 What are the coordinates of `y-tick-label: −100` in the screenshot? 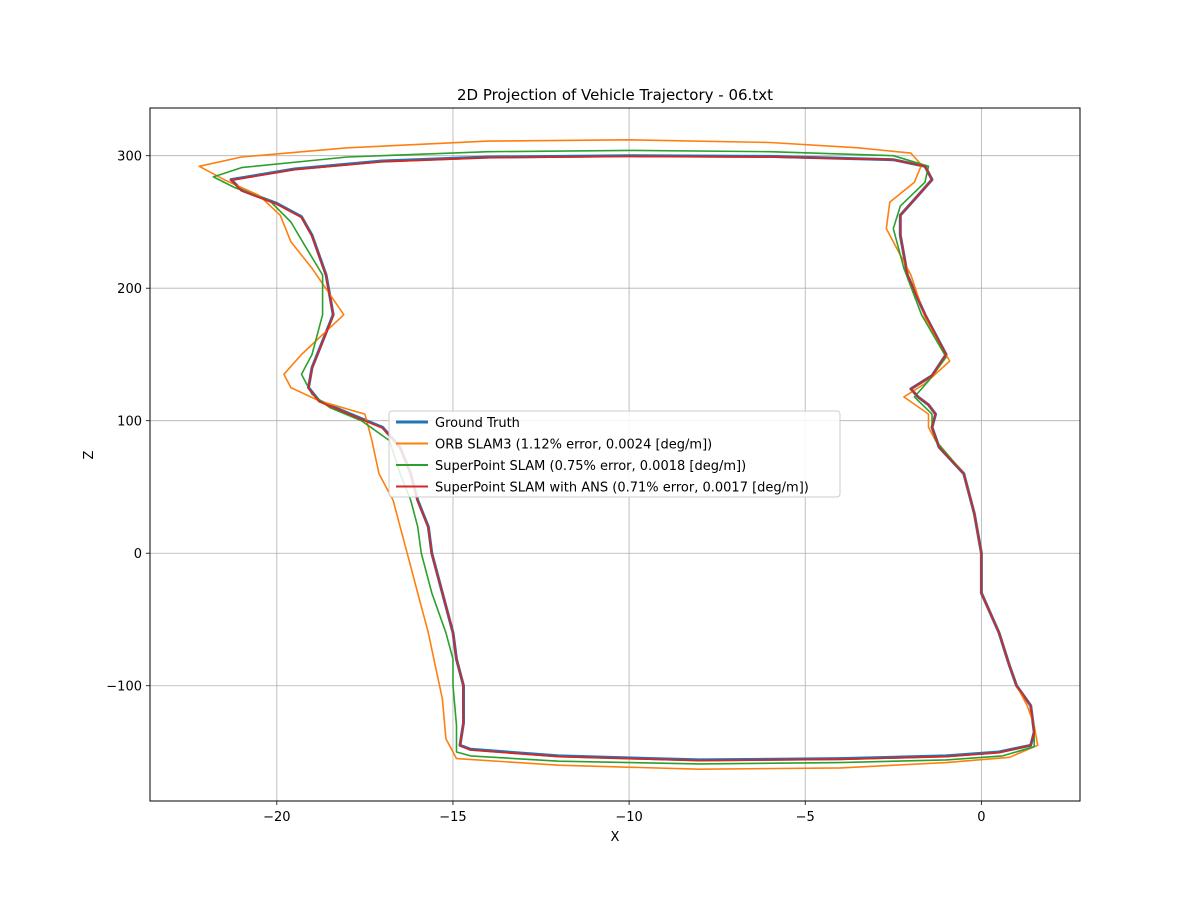 It's located at (124, 687).